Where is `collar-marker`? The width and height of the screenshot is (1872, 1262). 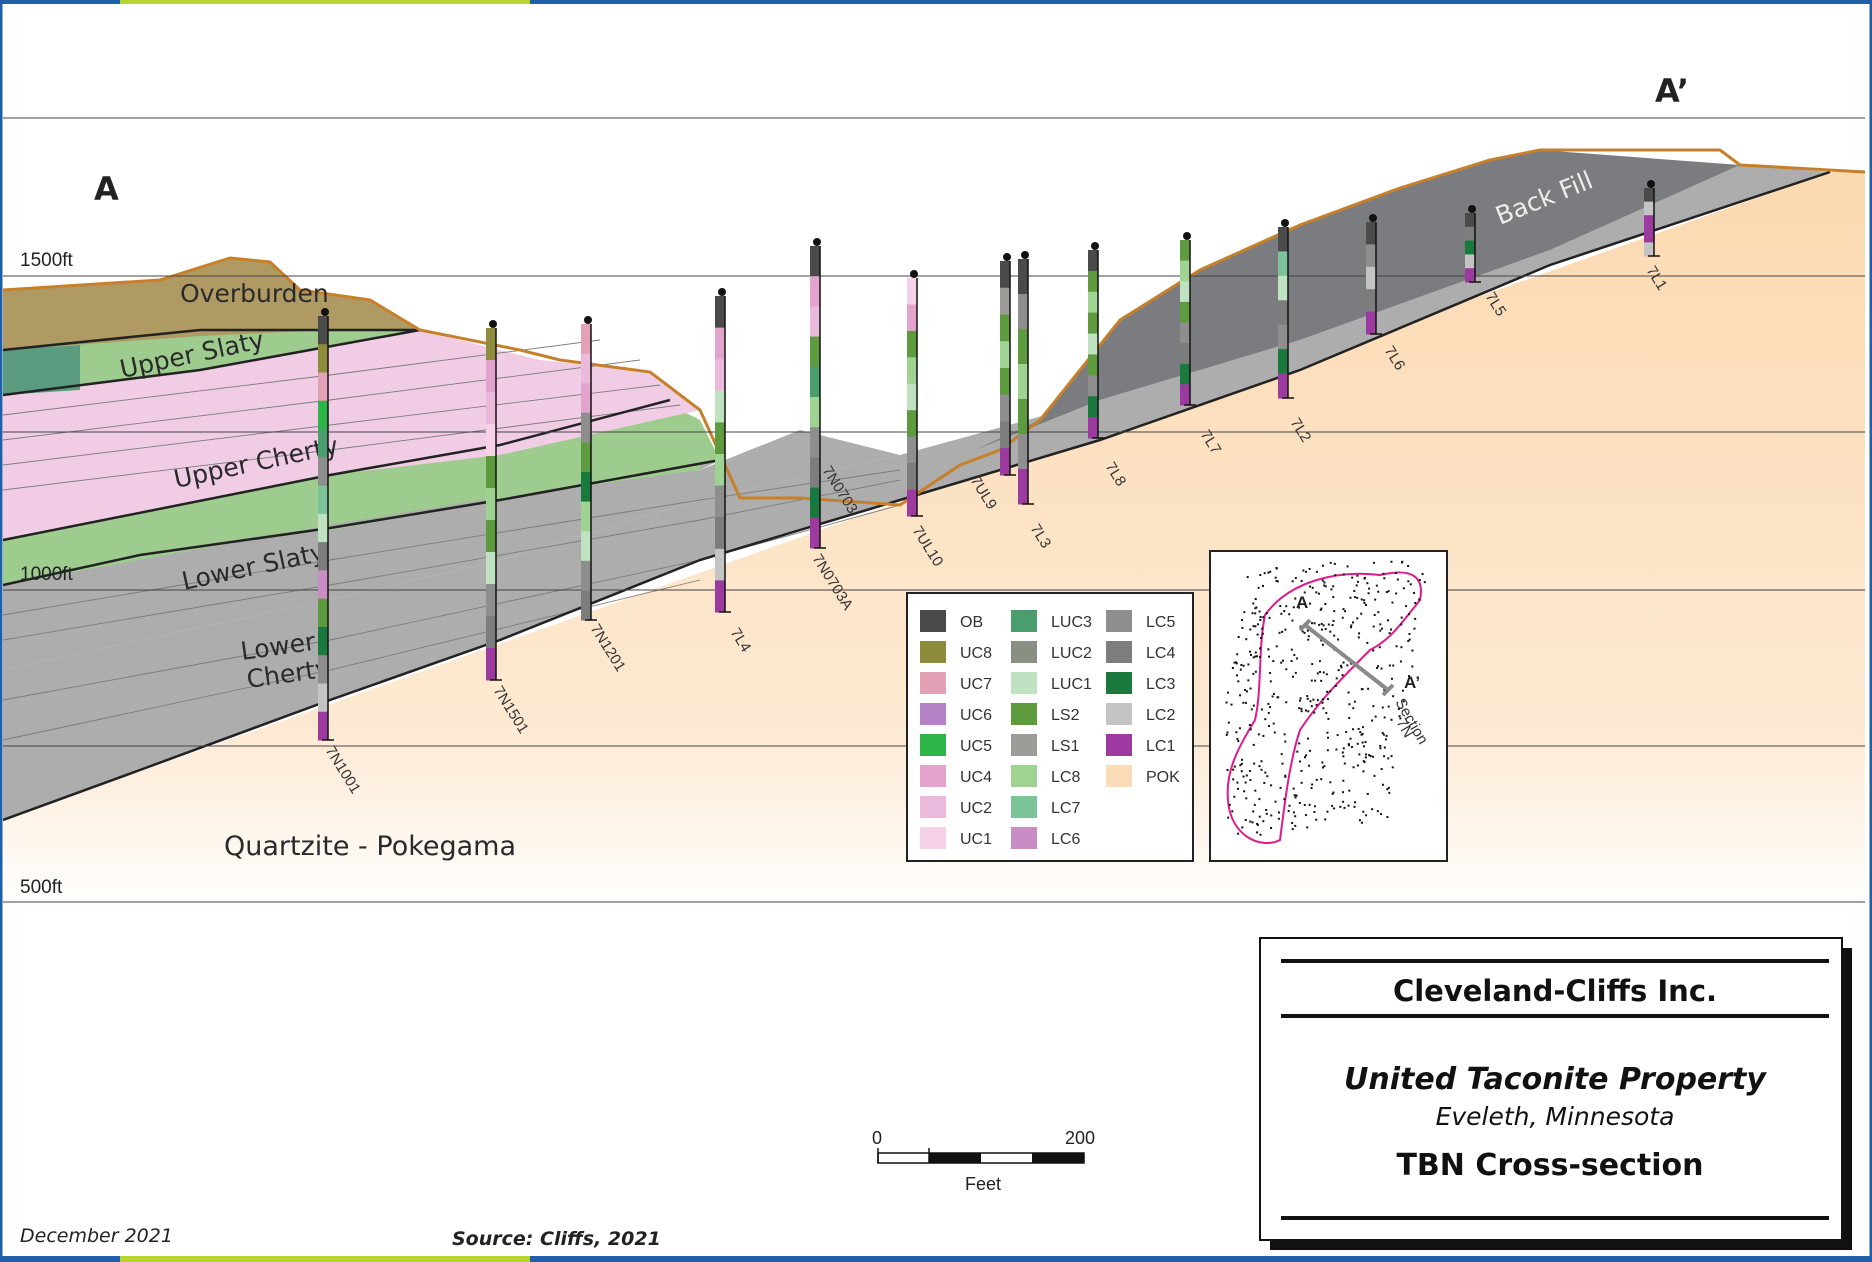
collar-marker is located at coordinates (722, 292).